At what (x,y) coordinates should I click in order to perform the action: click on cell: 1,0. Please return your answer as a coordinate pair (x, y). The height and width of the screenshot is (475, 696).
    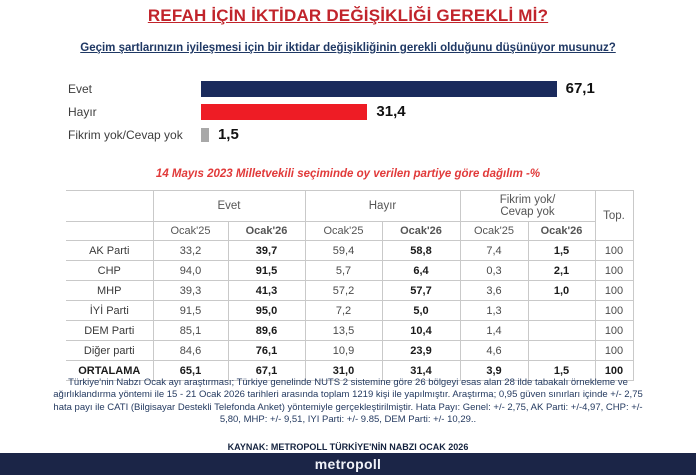
    Looking at the image, I should click on (561, 290).